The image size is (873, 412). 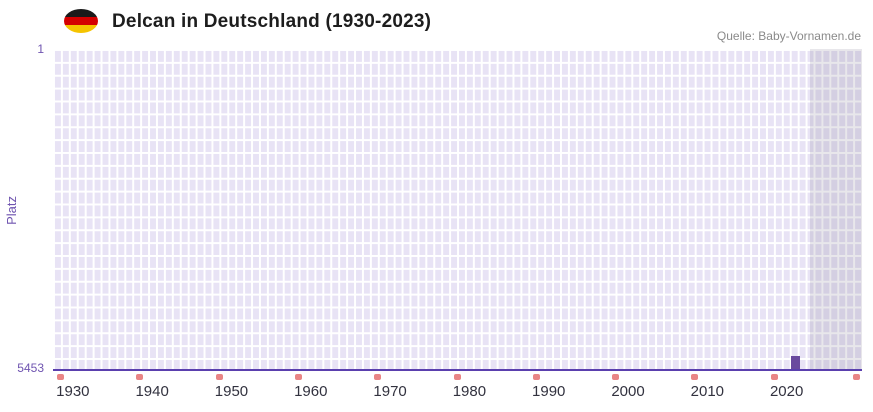 What do you see at coordinates (311, 391) in the screenshot?
I see `x-tick-label: 1960` at bounding box center [311, 391].